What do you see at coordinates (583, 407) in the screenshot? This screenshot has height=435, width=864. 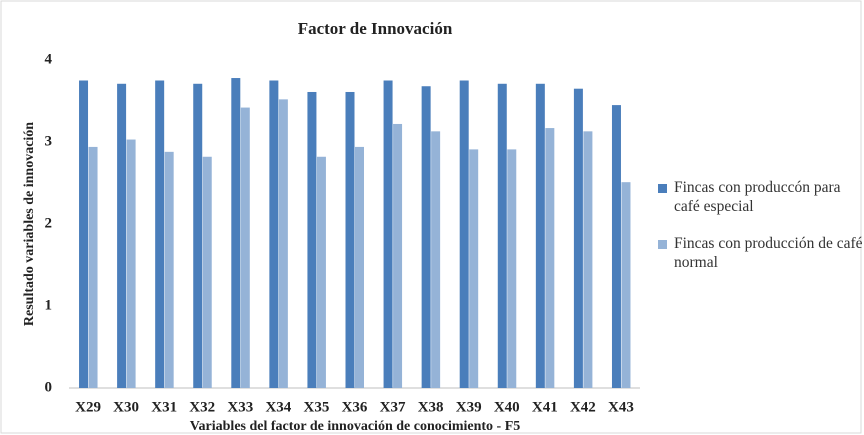 I see `x-tick-label: X42` at bounding box center [583, 407].